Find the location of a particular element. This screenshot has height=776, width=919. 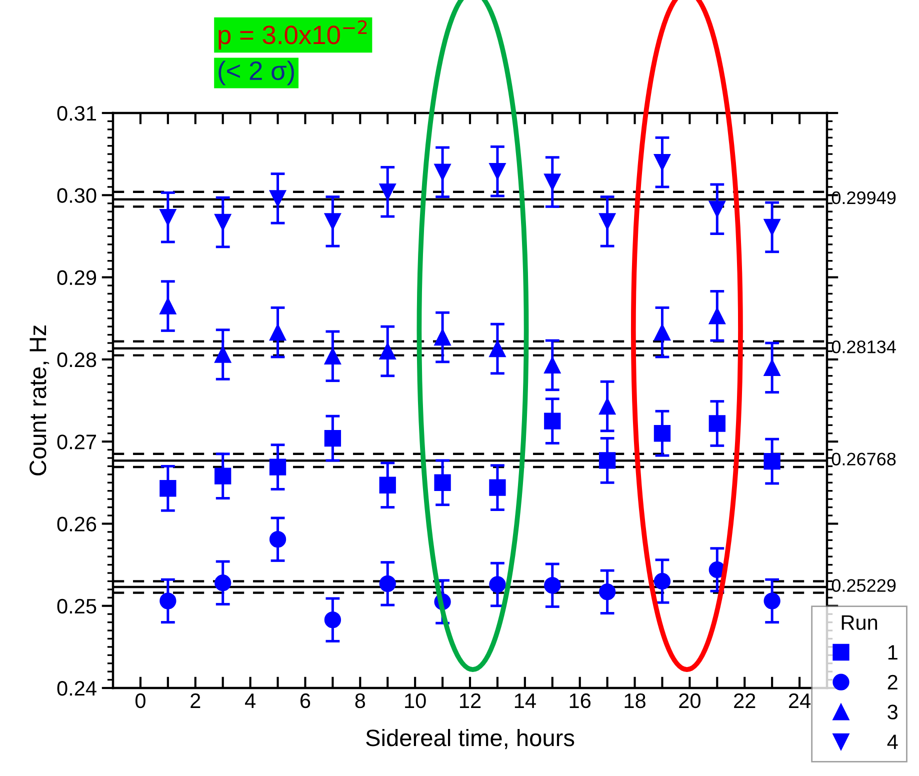

ref-line-label: 0.29949 is located at coordinates (864, 197).